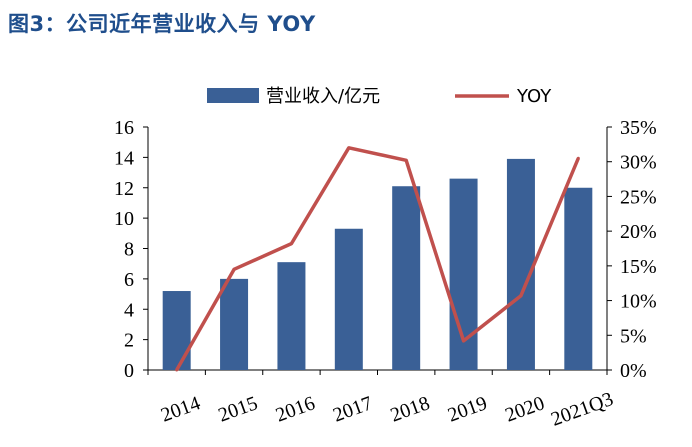  I want to click on left-tick-label: 2, so click(129, 341).